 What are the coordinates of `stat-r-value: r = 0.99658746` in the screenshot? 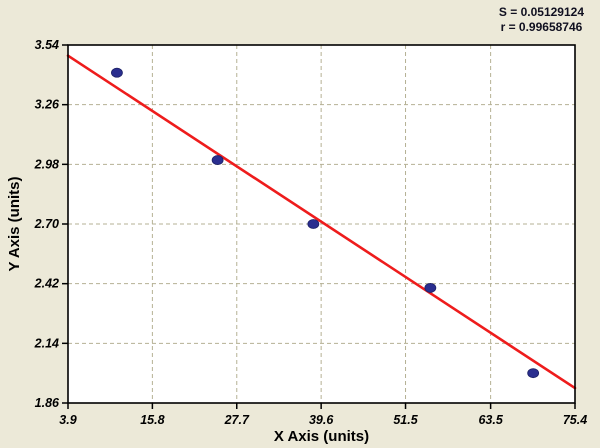 It's located at (541, 27).